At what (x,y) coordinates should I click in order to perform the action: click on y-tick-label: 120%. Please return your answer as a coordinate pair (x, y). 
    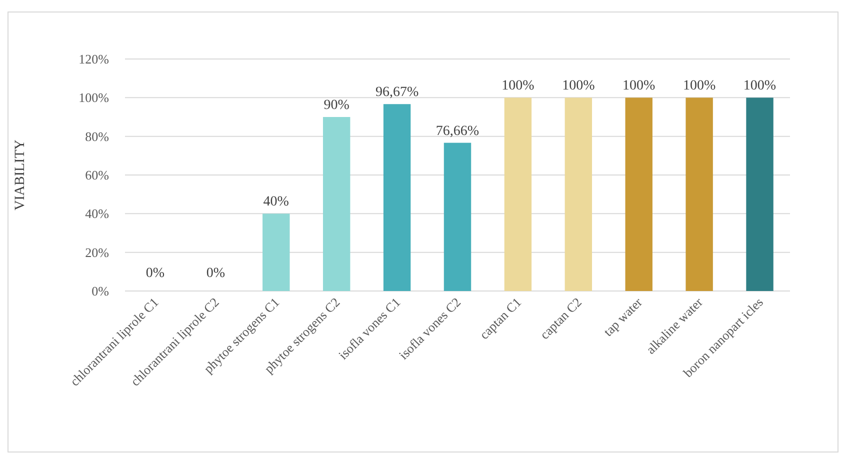
    Looking at the image, I should click on (94, 59).